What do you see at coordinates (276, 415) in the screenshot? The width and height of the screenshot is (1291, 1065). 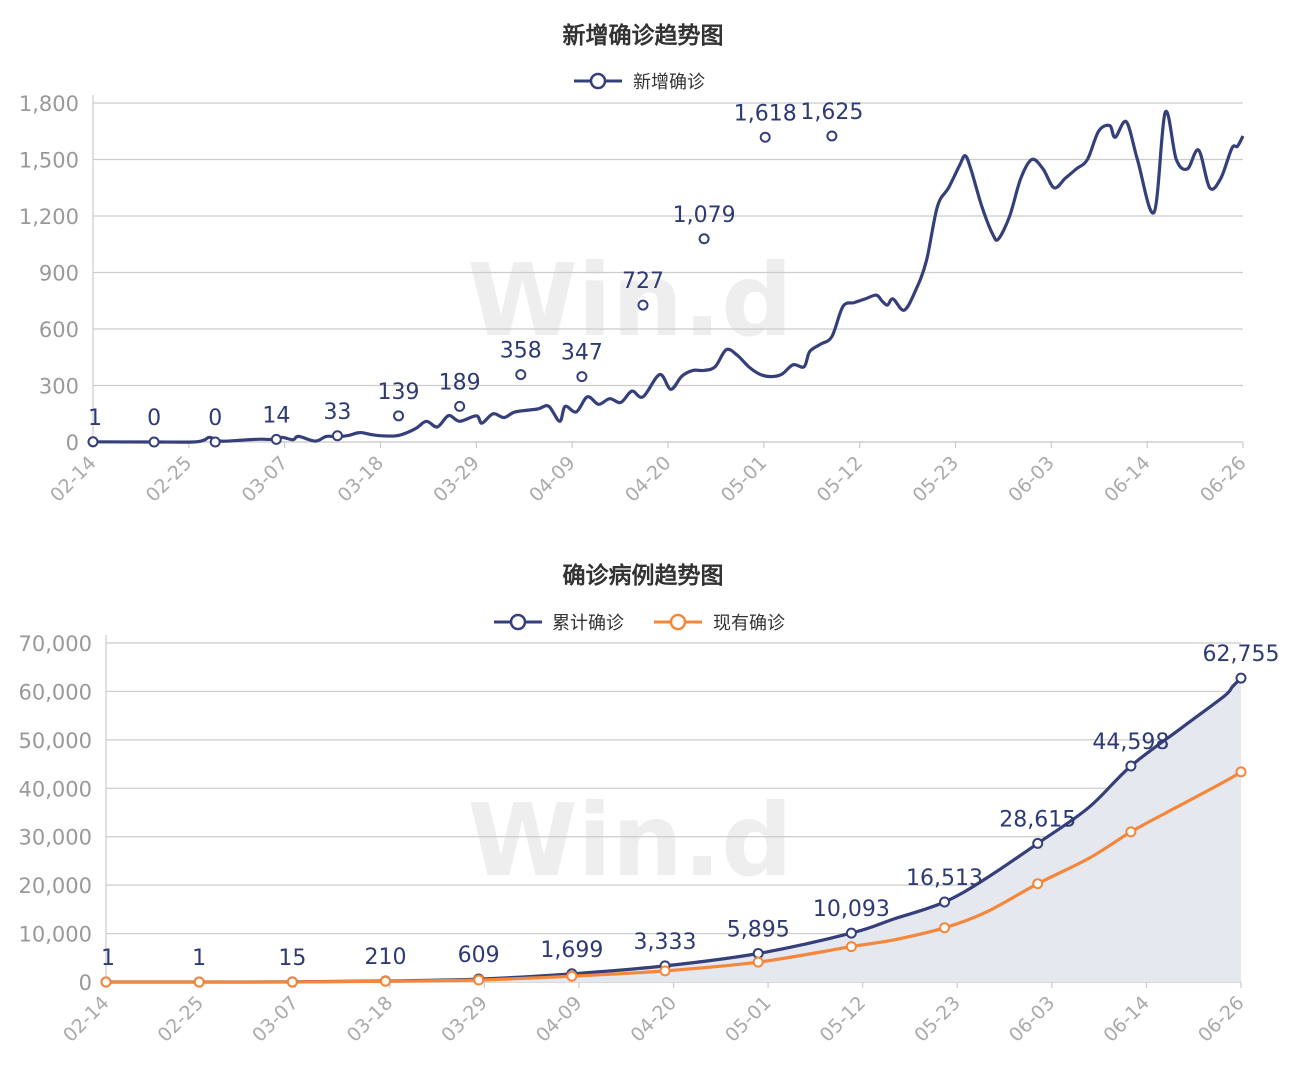 I see `data-label-0-0-3: 14` at bounding box center [276, 415].